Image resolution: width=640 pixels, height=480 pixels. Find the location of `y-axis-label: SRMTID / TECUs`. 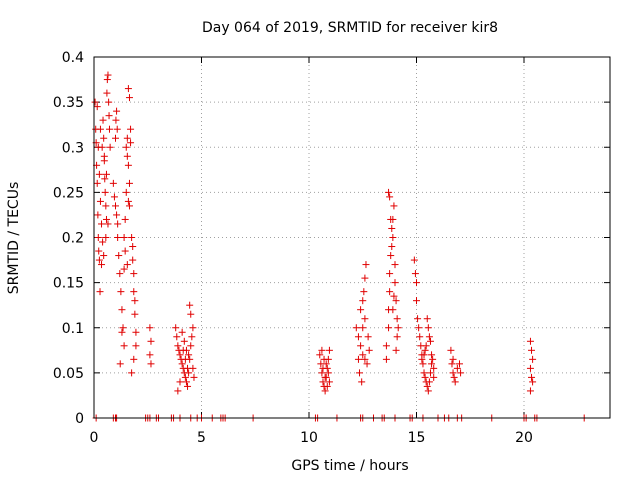

y-axis-label: SRMTID / TECUs is located at coordinates (14, 238).